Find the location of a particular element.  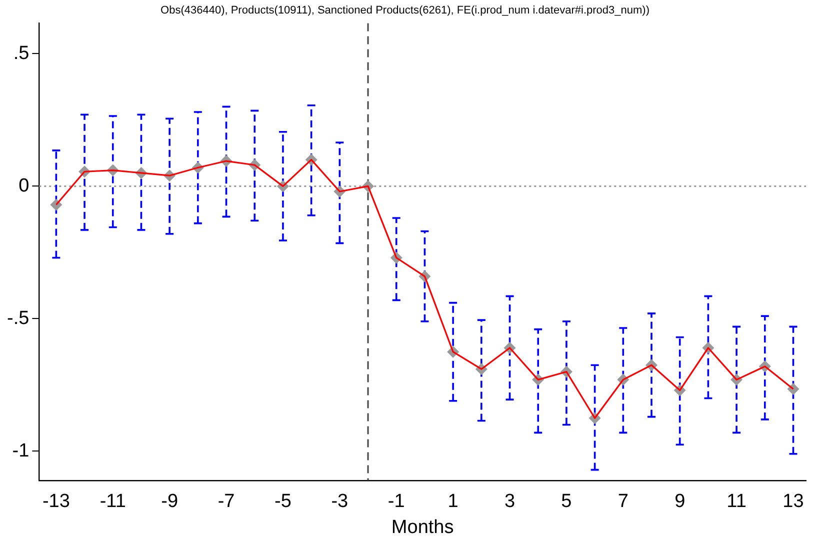

x-tick-label: 11 is located at coordinates (736, 501).